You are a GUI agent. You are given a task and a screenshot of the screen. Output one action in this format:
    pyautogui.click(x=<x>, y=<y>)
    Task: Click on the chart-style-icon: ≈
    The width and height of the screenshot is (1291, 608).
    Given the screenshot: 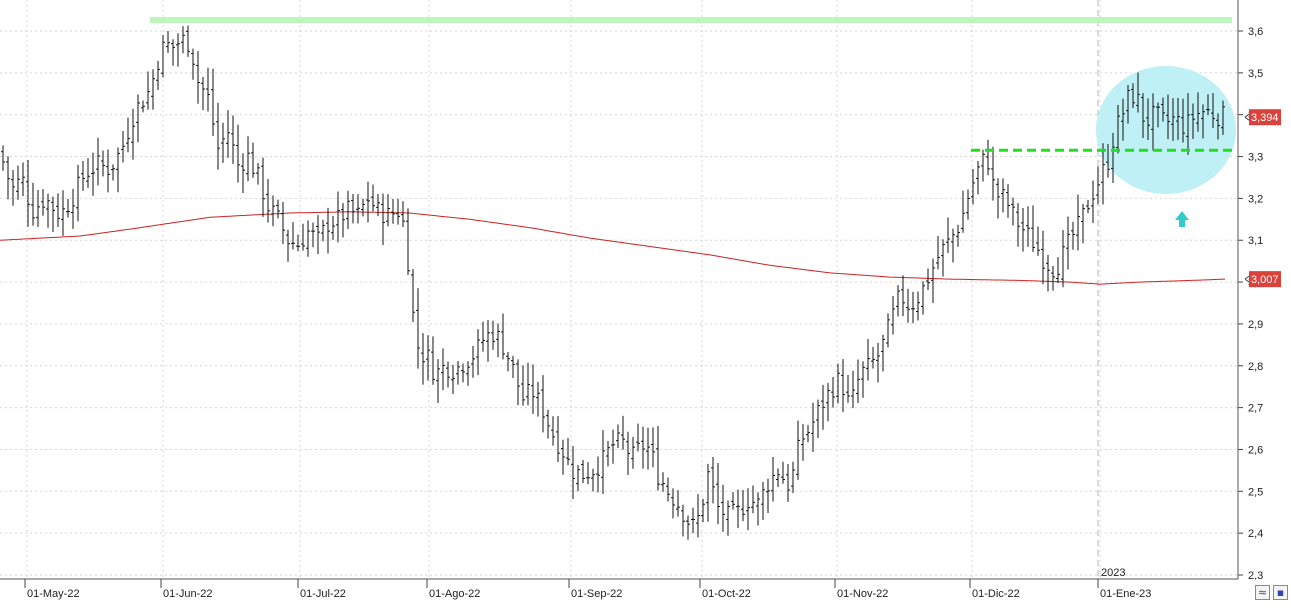 What is the action you would take?
    pyautogui.click(x=1262, y=592)
    